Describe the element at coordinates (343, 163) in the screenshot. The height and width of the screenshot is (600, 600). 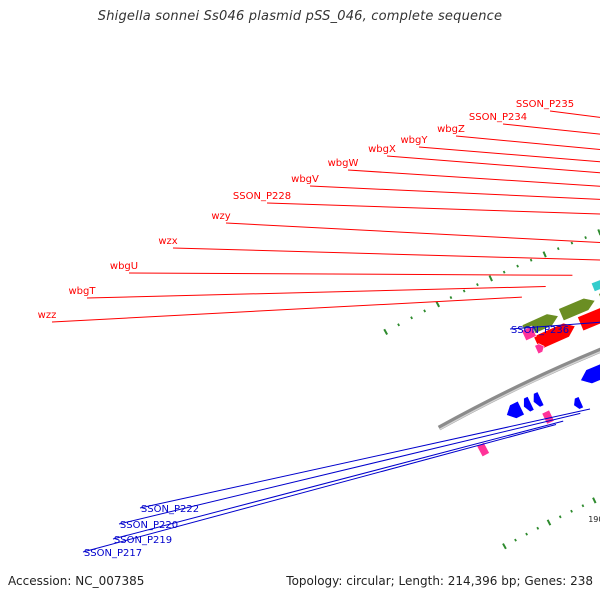
I see `forward-gene-label: wbgW` at that location.